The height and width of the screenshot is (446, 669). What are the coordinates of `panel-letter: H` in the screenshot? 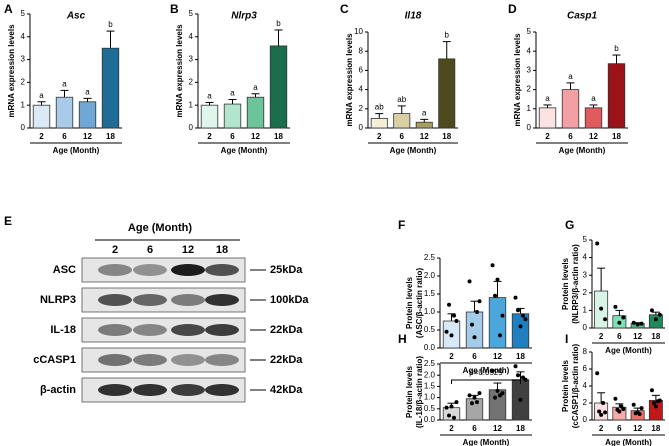 It's located at (402, 339).